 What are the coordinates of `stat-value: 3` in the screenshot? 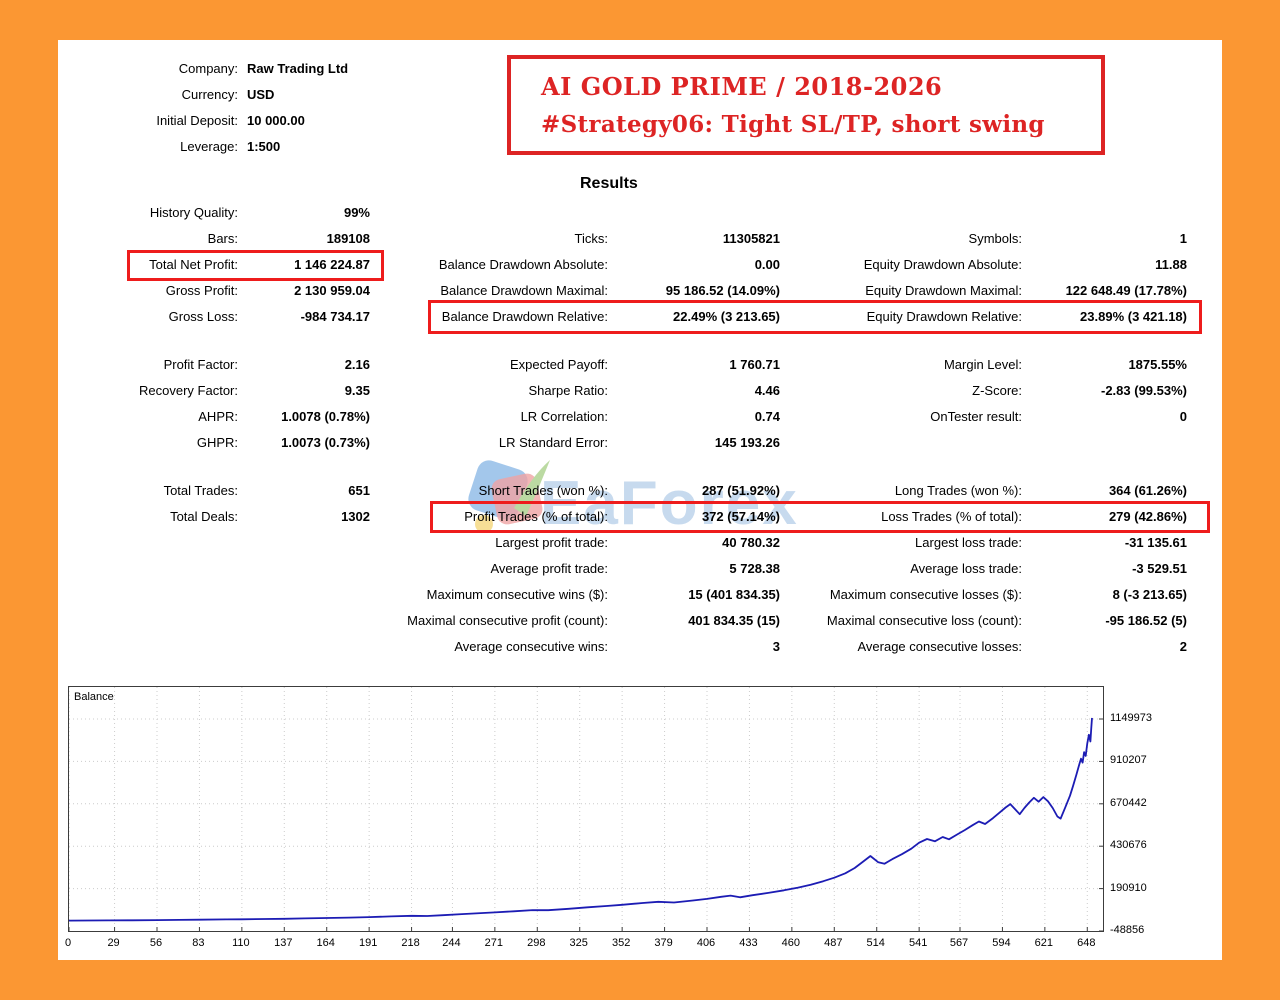 It's located at (776, 646).